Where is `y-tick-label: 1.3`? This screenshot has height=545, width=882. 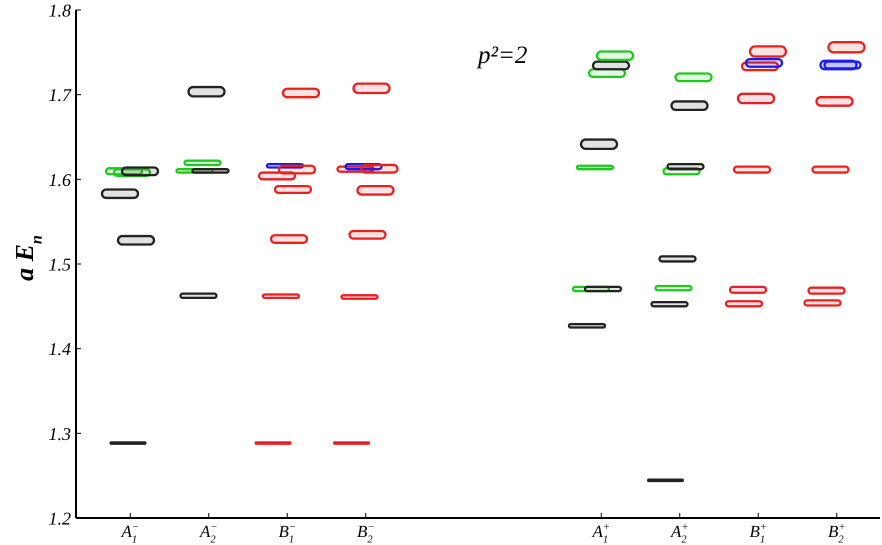 y-tick-label: 1.3 is located at coordinates (59, 434).